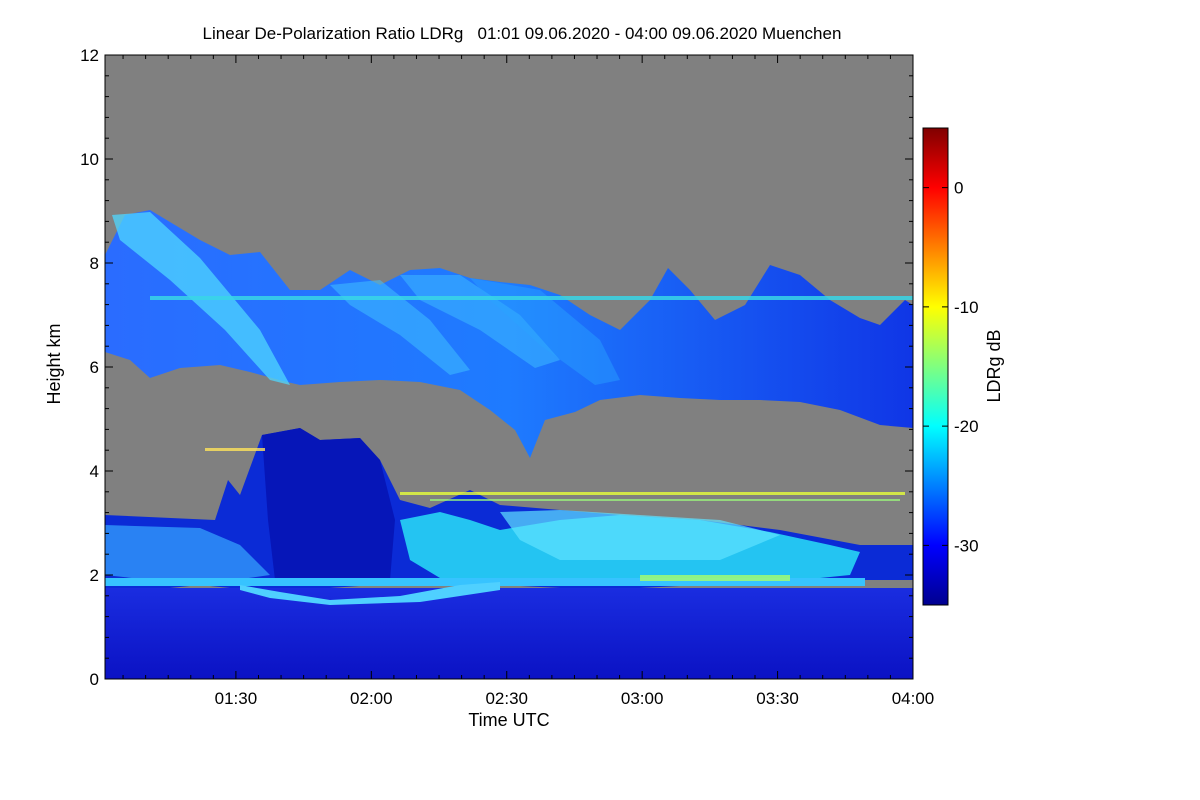 The height and width of the screenshot is (800, 1200). Describe the element at coordinates (89, 55) in the screenshot. I see `y-tick-label: 12` at that location.